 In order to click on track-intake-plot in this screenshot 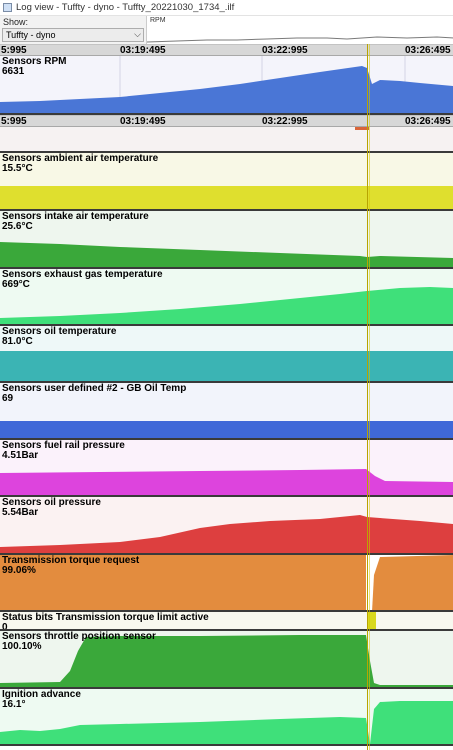, I will do `click(226, 239)`.